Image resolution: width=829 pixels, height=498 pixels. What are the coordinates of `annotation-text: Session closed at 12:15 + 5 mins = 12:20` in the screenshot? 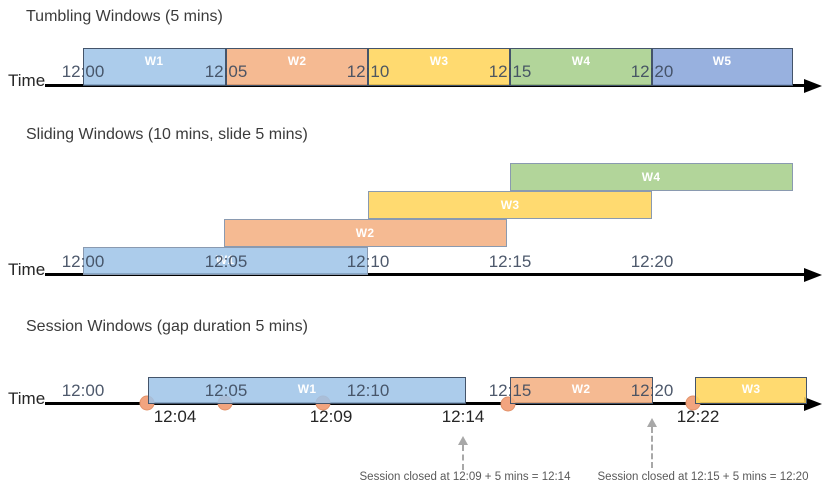 It's located at (703, 477).